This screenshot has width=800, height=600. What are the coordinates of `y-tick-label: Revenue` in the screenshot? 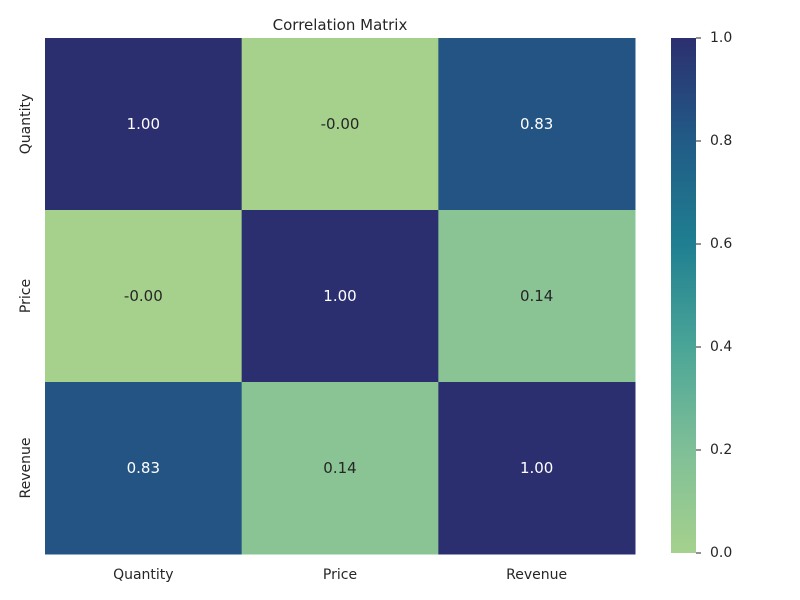 It's located at (26, 468).